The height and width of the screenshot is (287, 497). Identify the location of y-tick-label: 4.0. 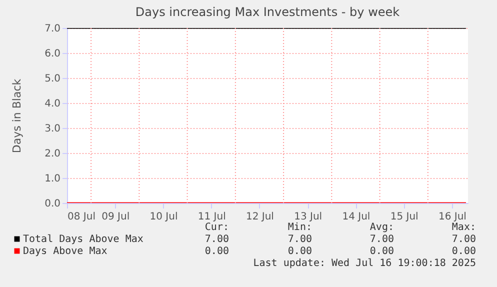
(52, 104).